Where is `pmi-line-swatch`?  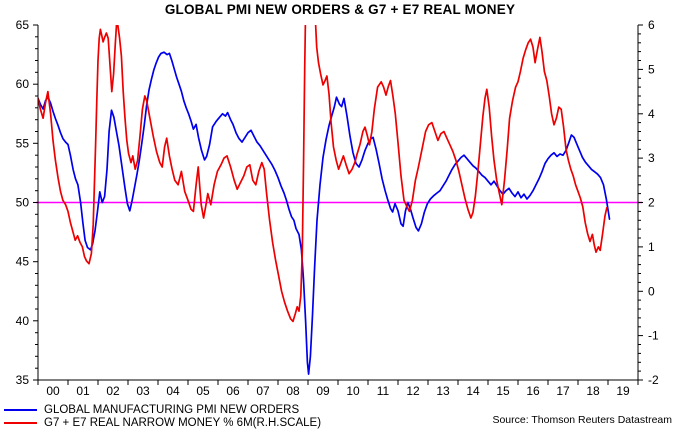 pmi-line-swatch is located at coordinates (20, 409).